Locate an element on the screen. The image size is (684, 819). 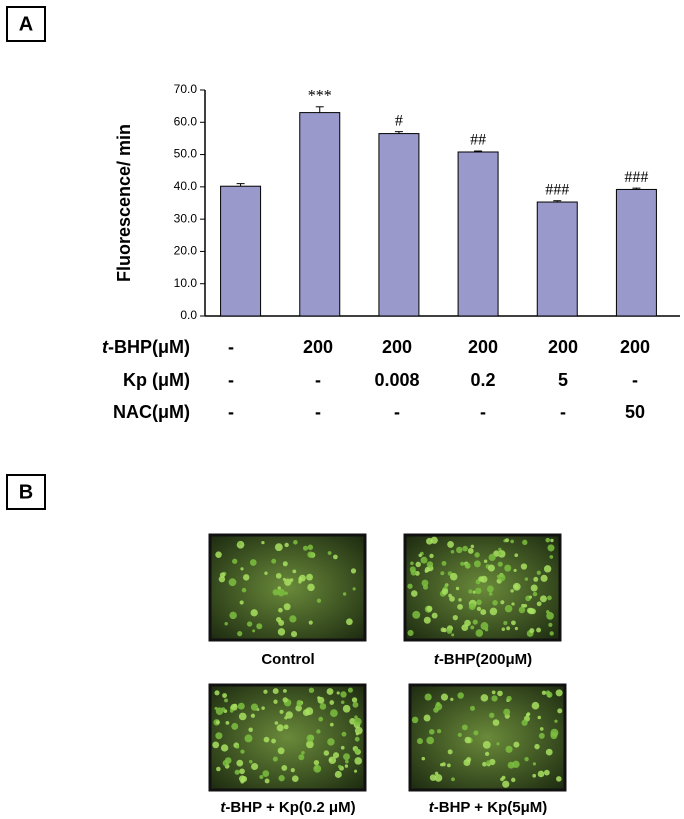
image-caption: t-BHP(200μM) is located at coordinates (483, 659).